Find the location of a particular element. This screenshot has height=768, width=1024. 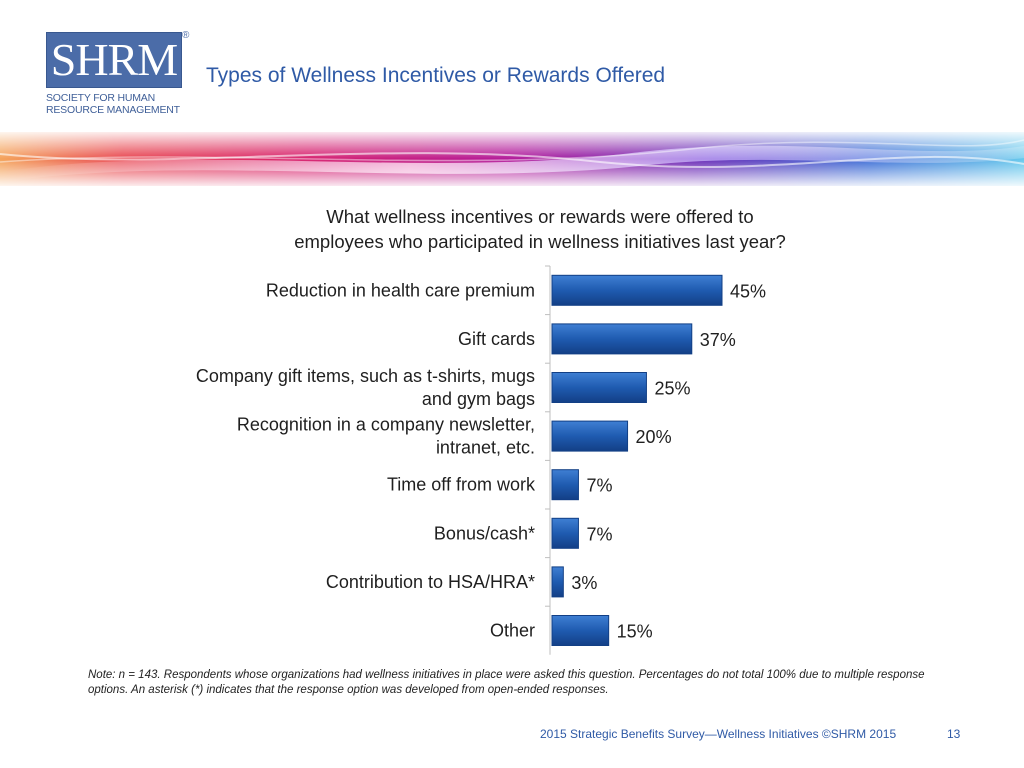

category-label: intranet, etc. is located at coordinates (485, 448).